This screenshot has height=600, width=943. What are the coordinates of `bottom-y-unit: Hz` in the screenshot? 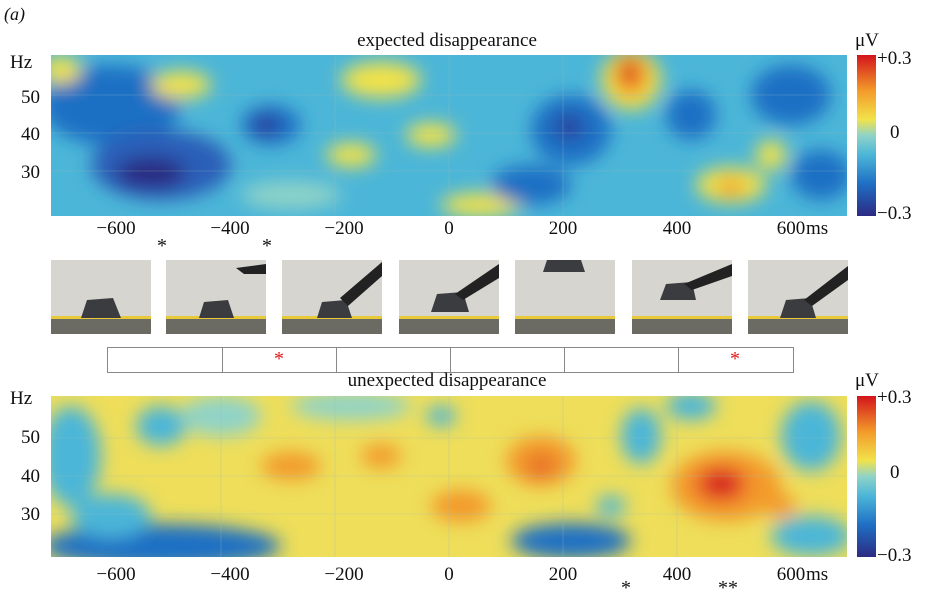 It's located at (21, 398).